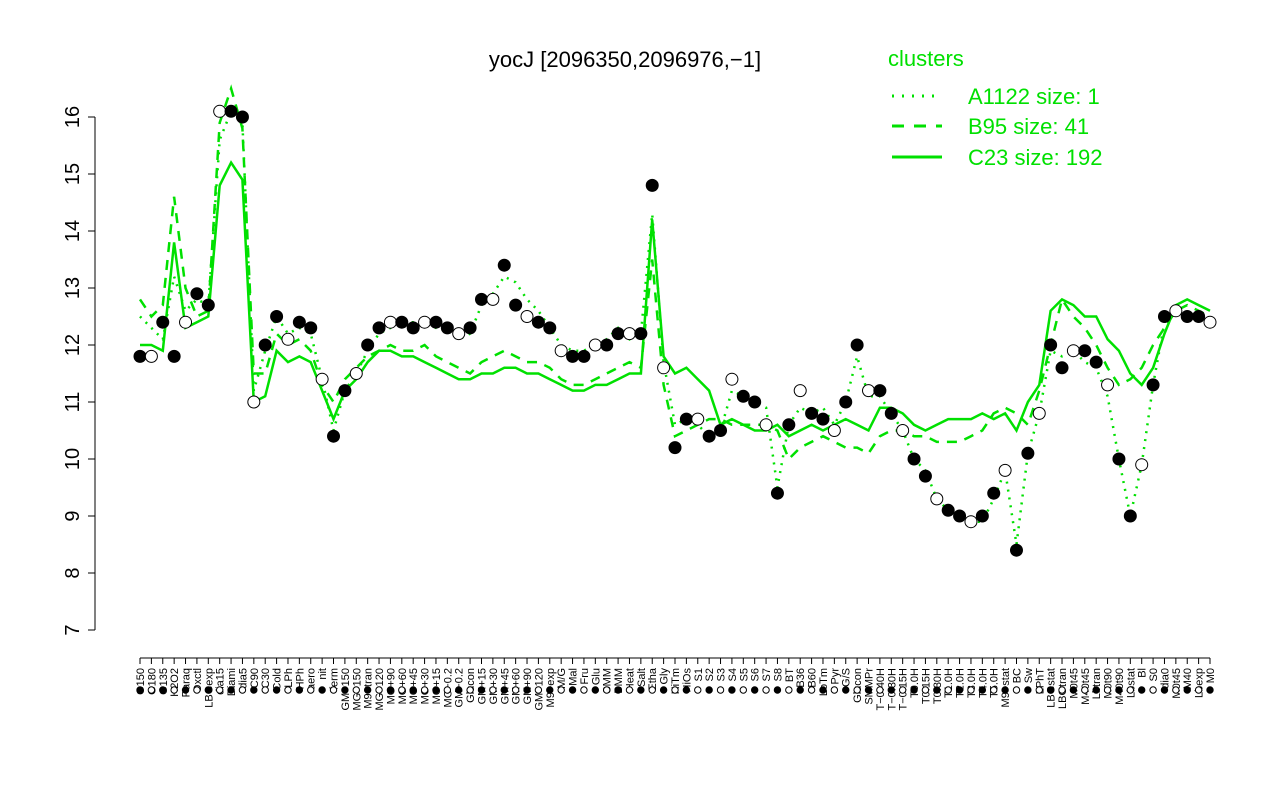  What do you see at coordinates (926, 686) in the screenshot?
I see `x-tick-label: T0.15H` at bounding box center [926, 686].